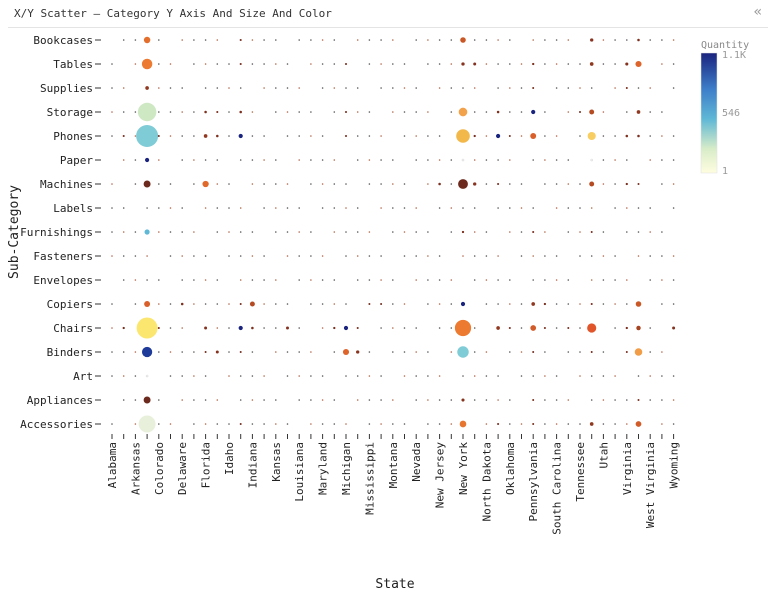 The height and width of the screenshot is (600, 776). What do you see at coordinates (757, 12) in the screenshot?
I see `double-chevron-left-icon: «` at bounding box center [757, 12].